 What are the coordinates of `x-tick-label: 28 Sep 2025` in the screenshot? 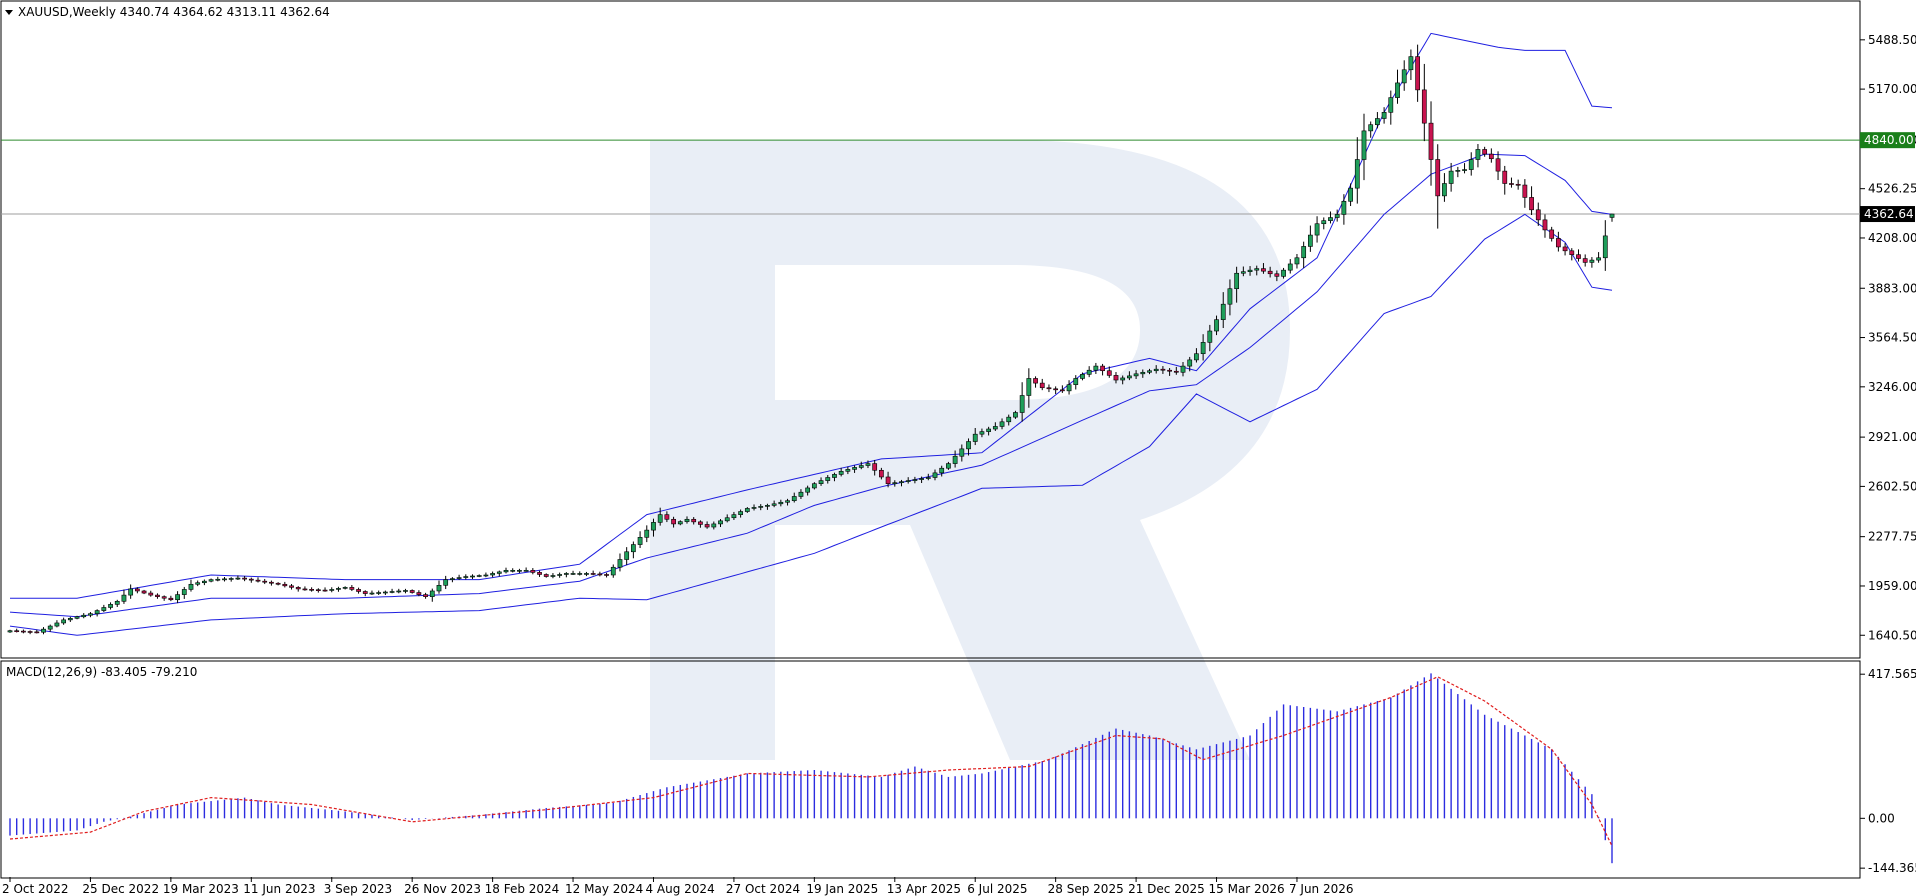 It's located at (1086, 889).